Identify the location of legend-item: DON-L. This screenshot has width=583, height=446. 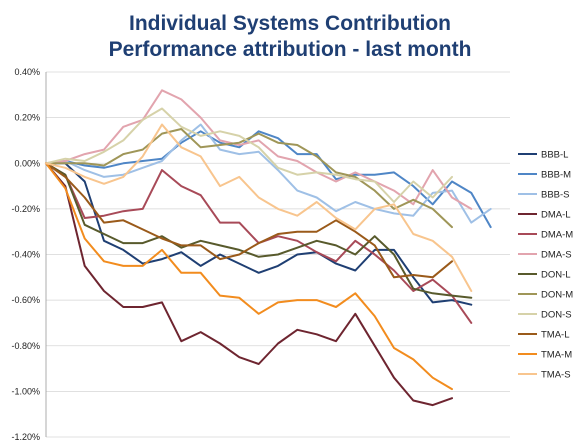
(544, 275).